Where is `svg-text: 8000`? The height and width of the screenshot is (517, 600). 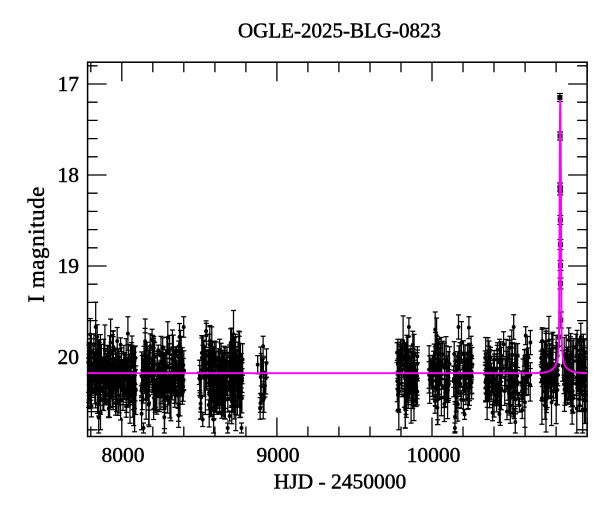
svg-text: 8000 is located at coordinates (123, 455).